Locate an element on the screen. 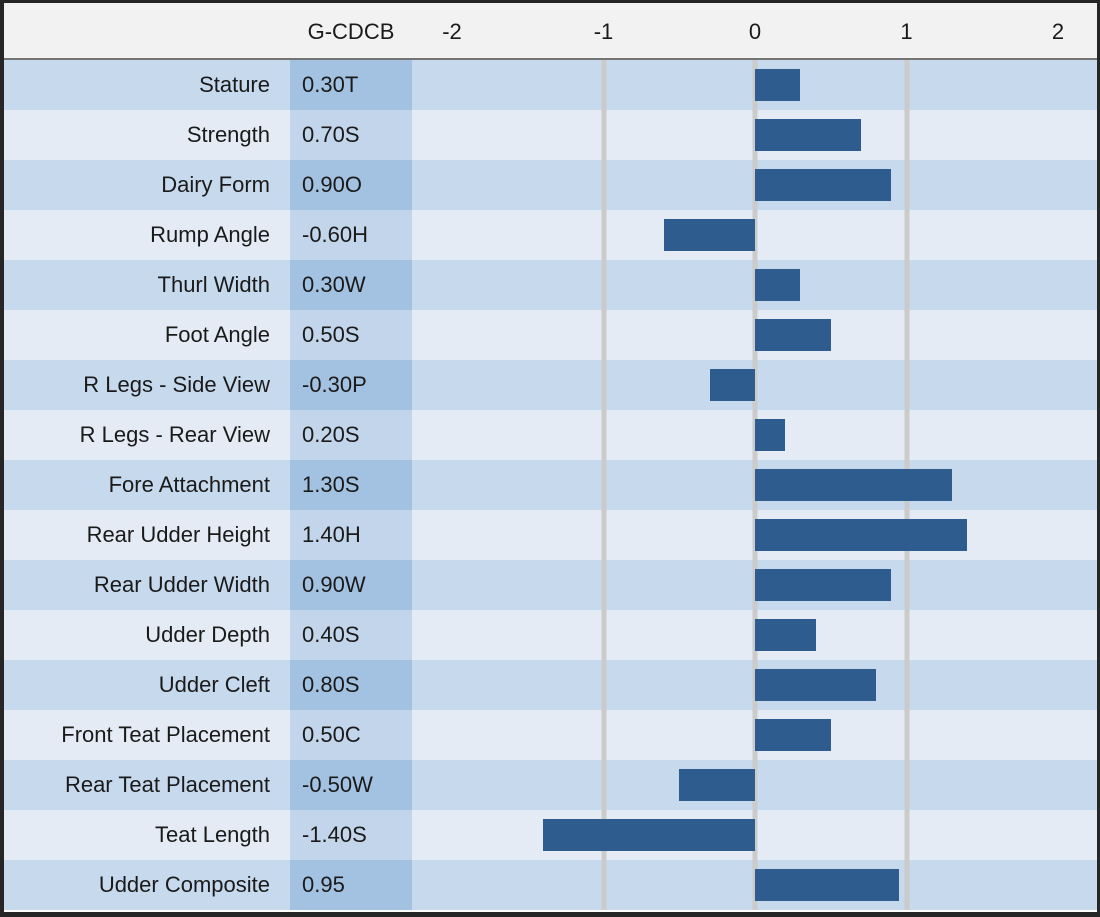 This screenshot has height=917, width=1100. trait-value: 0.20S is located at coordinates (351, 435).